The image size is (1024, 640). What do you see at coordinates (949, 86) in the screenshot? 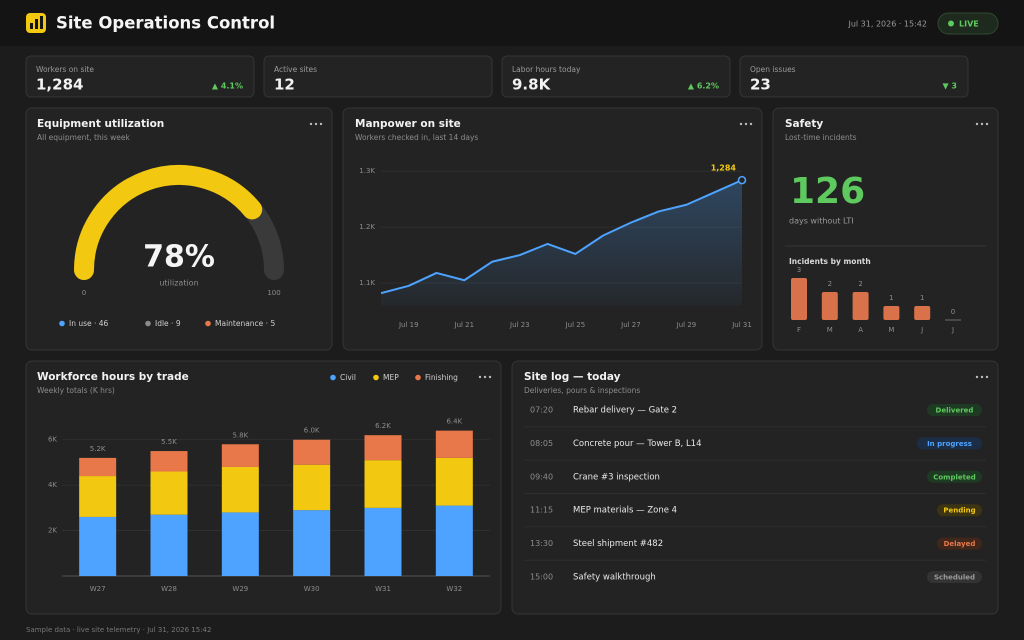
I see `kpi-delta: ▼ 3` at bounding box center [949, 86].